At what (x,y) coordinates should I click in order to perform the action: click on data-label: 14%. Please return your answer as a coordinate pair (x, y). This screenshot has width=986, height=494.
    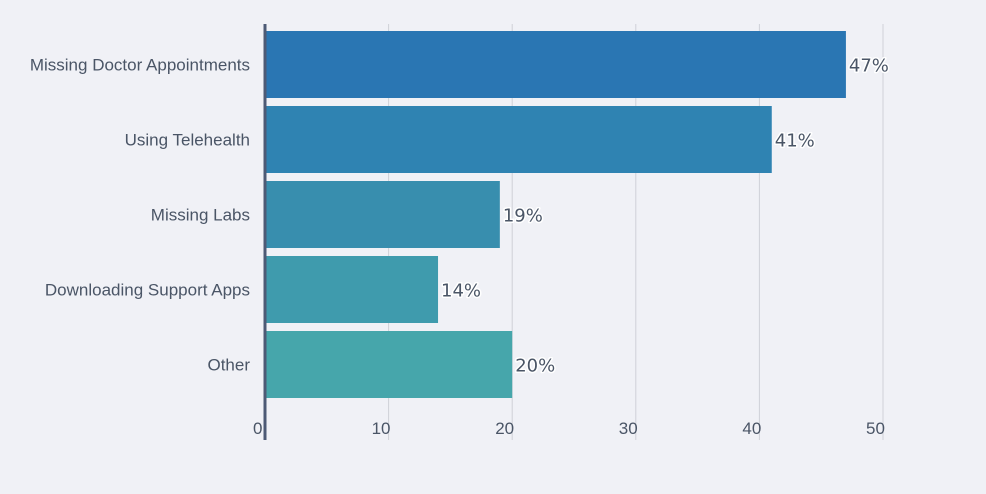
    Looking at the image, I should click on (461, 291).